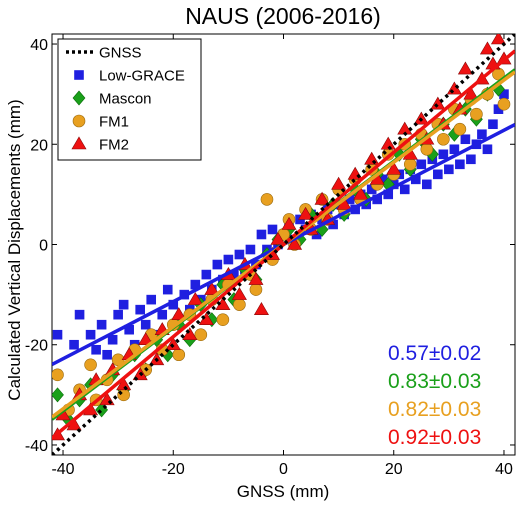 This screenshot has height=509, width=520. I want to click on legend-swatch-low-grace, so click(79, 75).